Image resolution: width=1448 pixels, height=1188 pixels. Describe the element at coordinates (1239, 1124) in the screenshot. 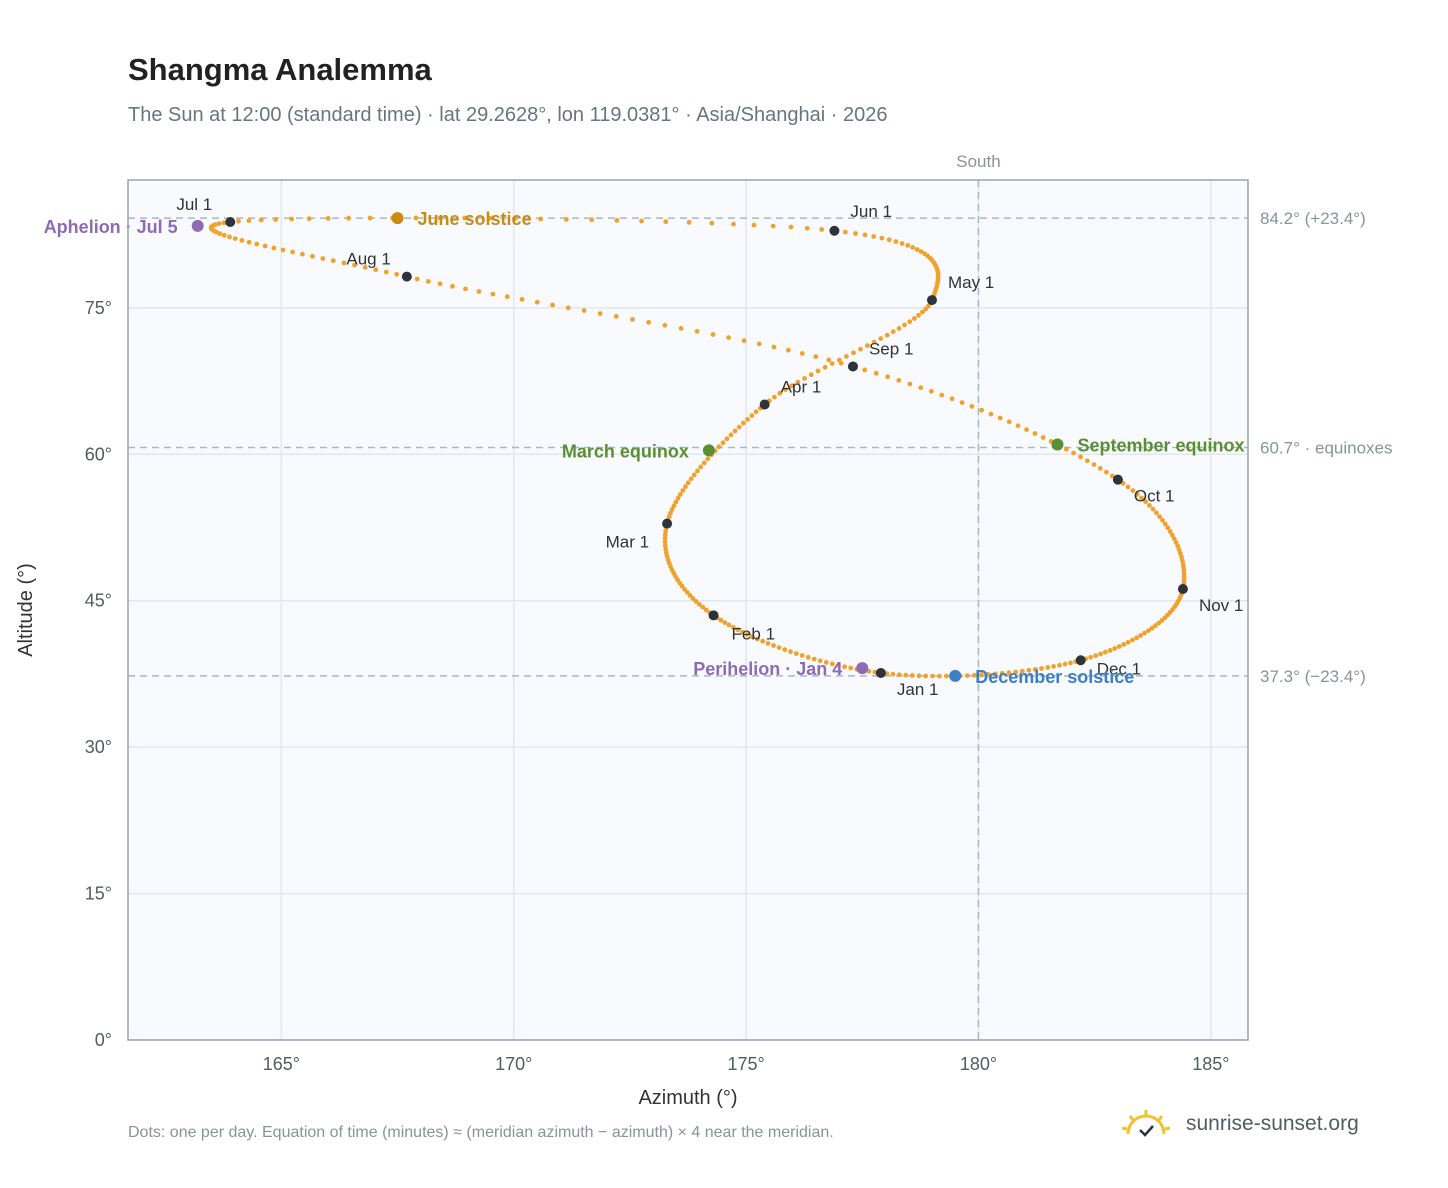

I see `brand-link: sunrise-sunset.org` at that location.